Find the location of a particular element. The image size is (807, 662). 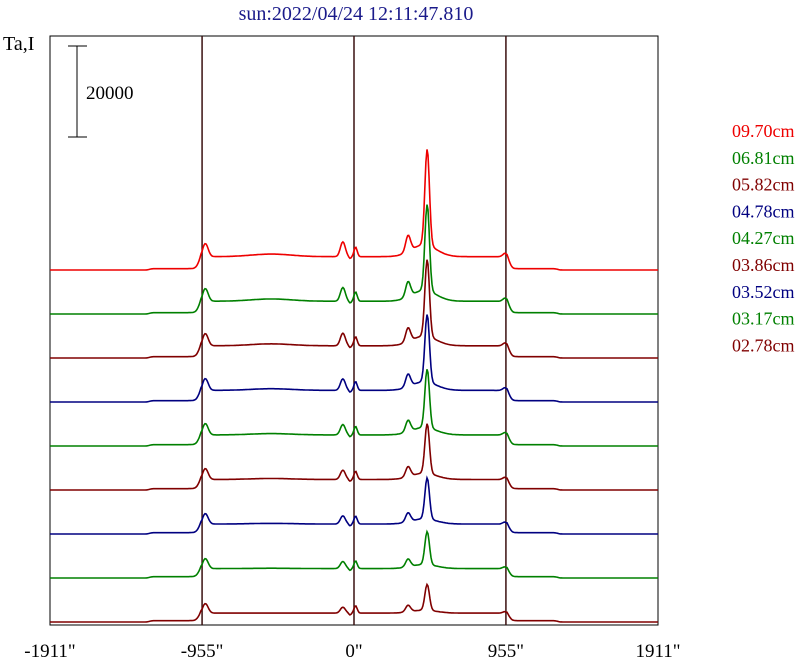

scale-bar-label: 20000 is located at coordinates (110, 93).